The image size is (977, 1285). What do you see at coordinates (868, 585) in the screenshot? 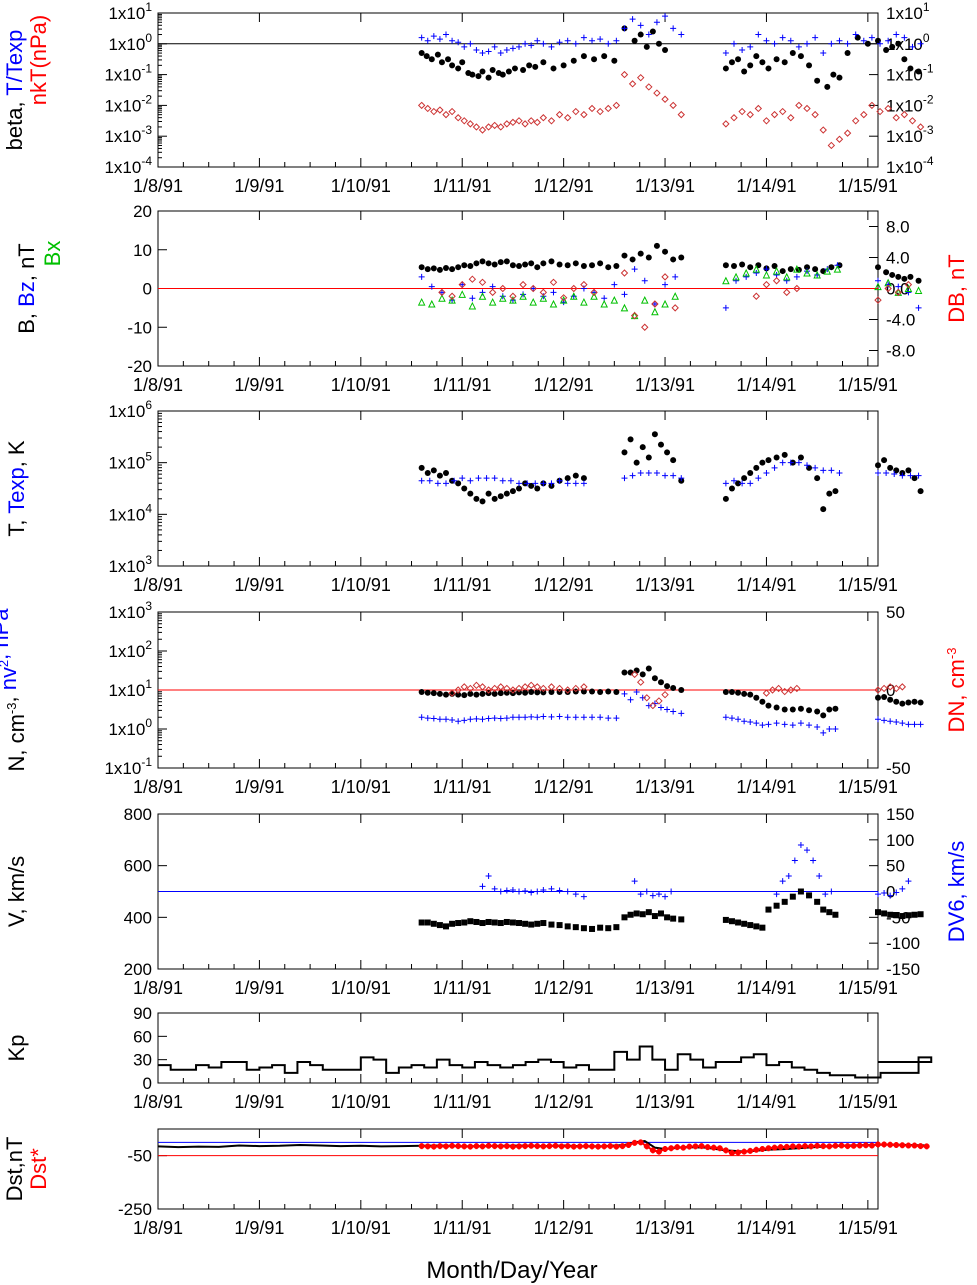
I see `x-tick-label: 1/15/91` at bounding box center [868, 585].